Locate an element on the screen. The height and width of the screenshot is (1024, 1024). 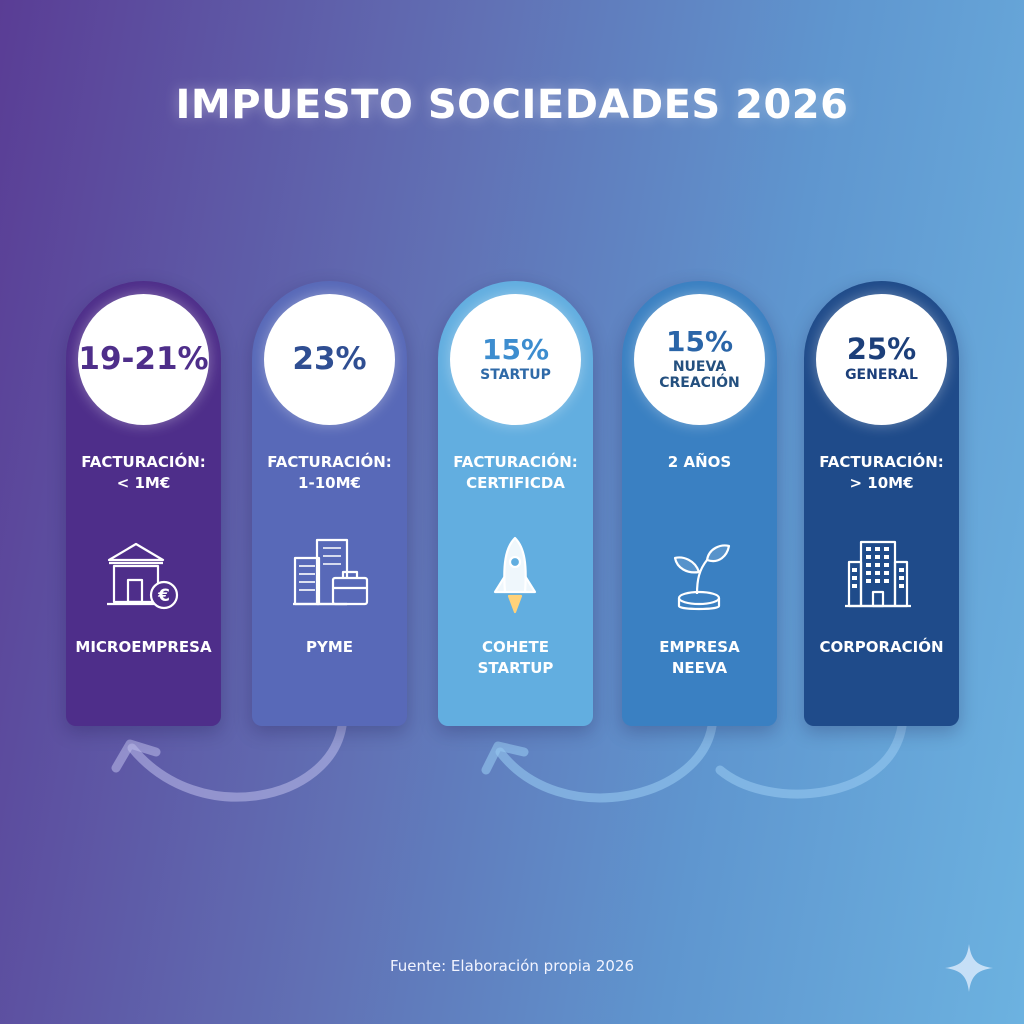
curved-arrow-pyme-to-micro is located at coordinates (237, 761).